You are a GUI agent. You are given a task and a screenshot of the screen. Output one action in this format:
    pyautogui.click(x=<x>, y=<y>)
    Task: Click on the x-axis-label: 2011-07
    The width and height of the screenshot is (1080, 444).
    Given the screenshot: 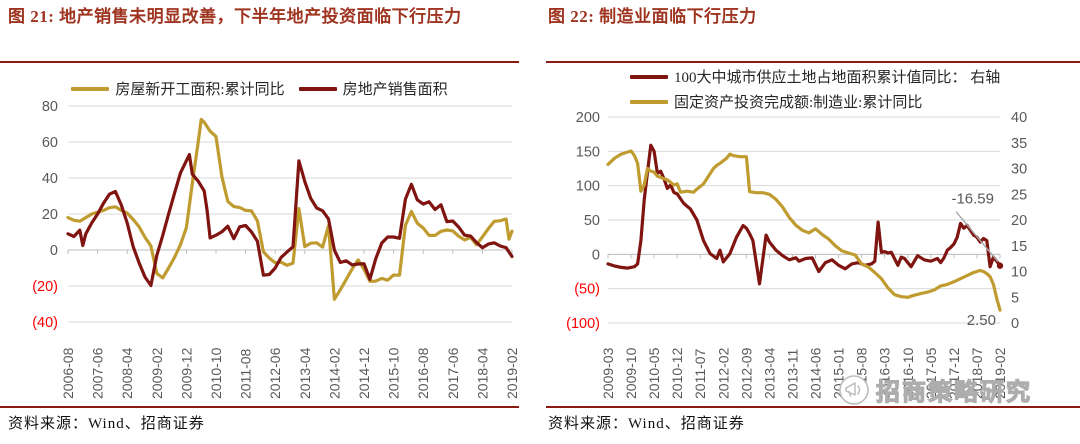 What is the action you would take?
    pyautogui.click(x=700, y=373)
    